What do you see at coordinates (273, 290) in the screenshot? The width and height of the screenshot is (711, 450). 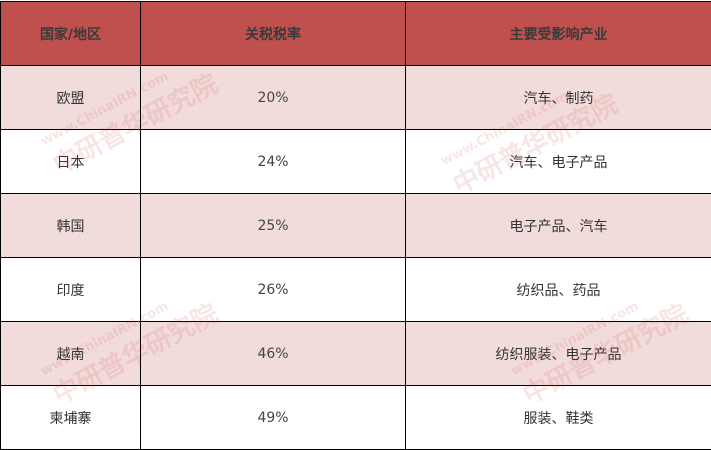 I see `cell-rate: 26%` at bounding box center [273, 290].